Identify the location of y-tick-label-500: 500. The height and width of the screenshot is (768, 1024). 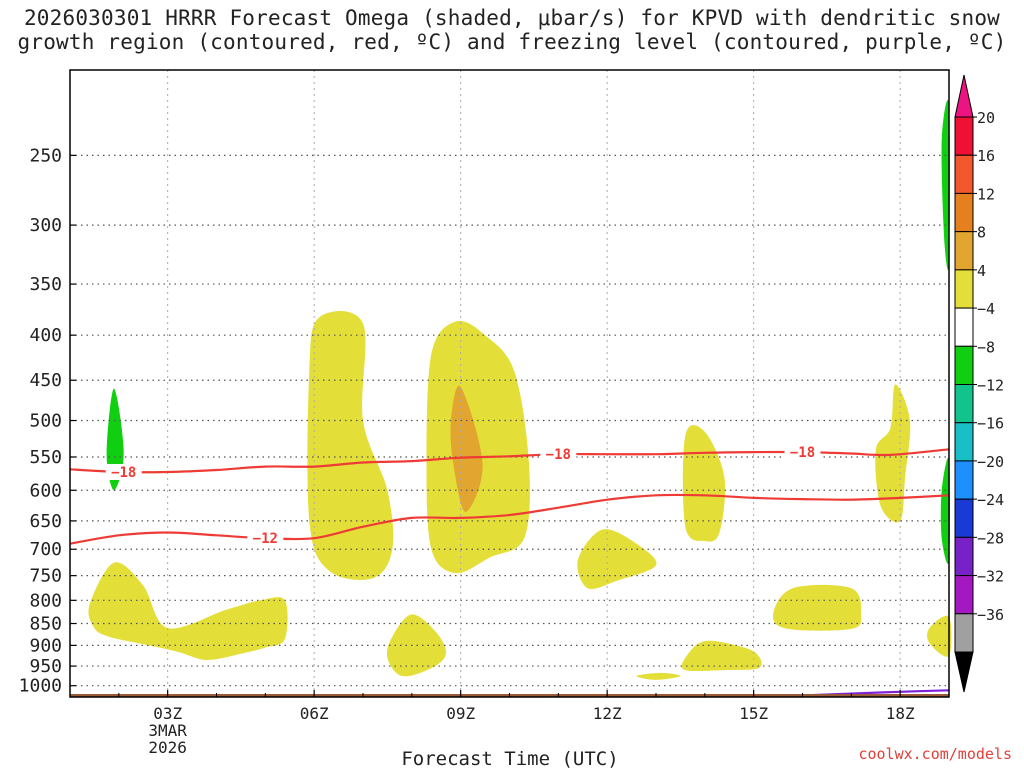
(45, 421).